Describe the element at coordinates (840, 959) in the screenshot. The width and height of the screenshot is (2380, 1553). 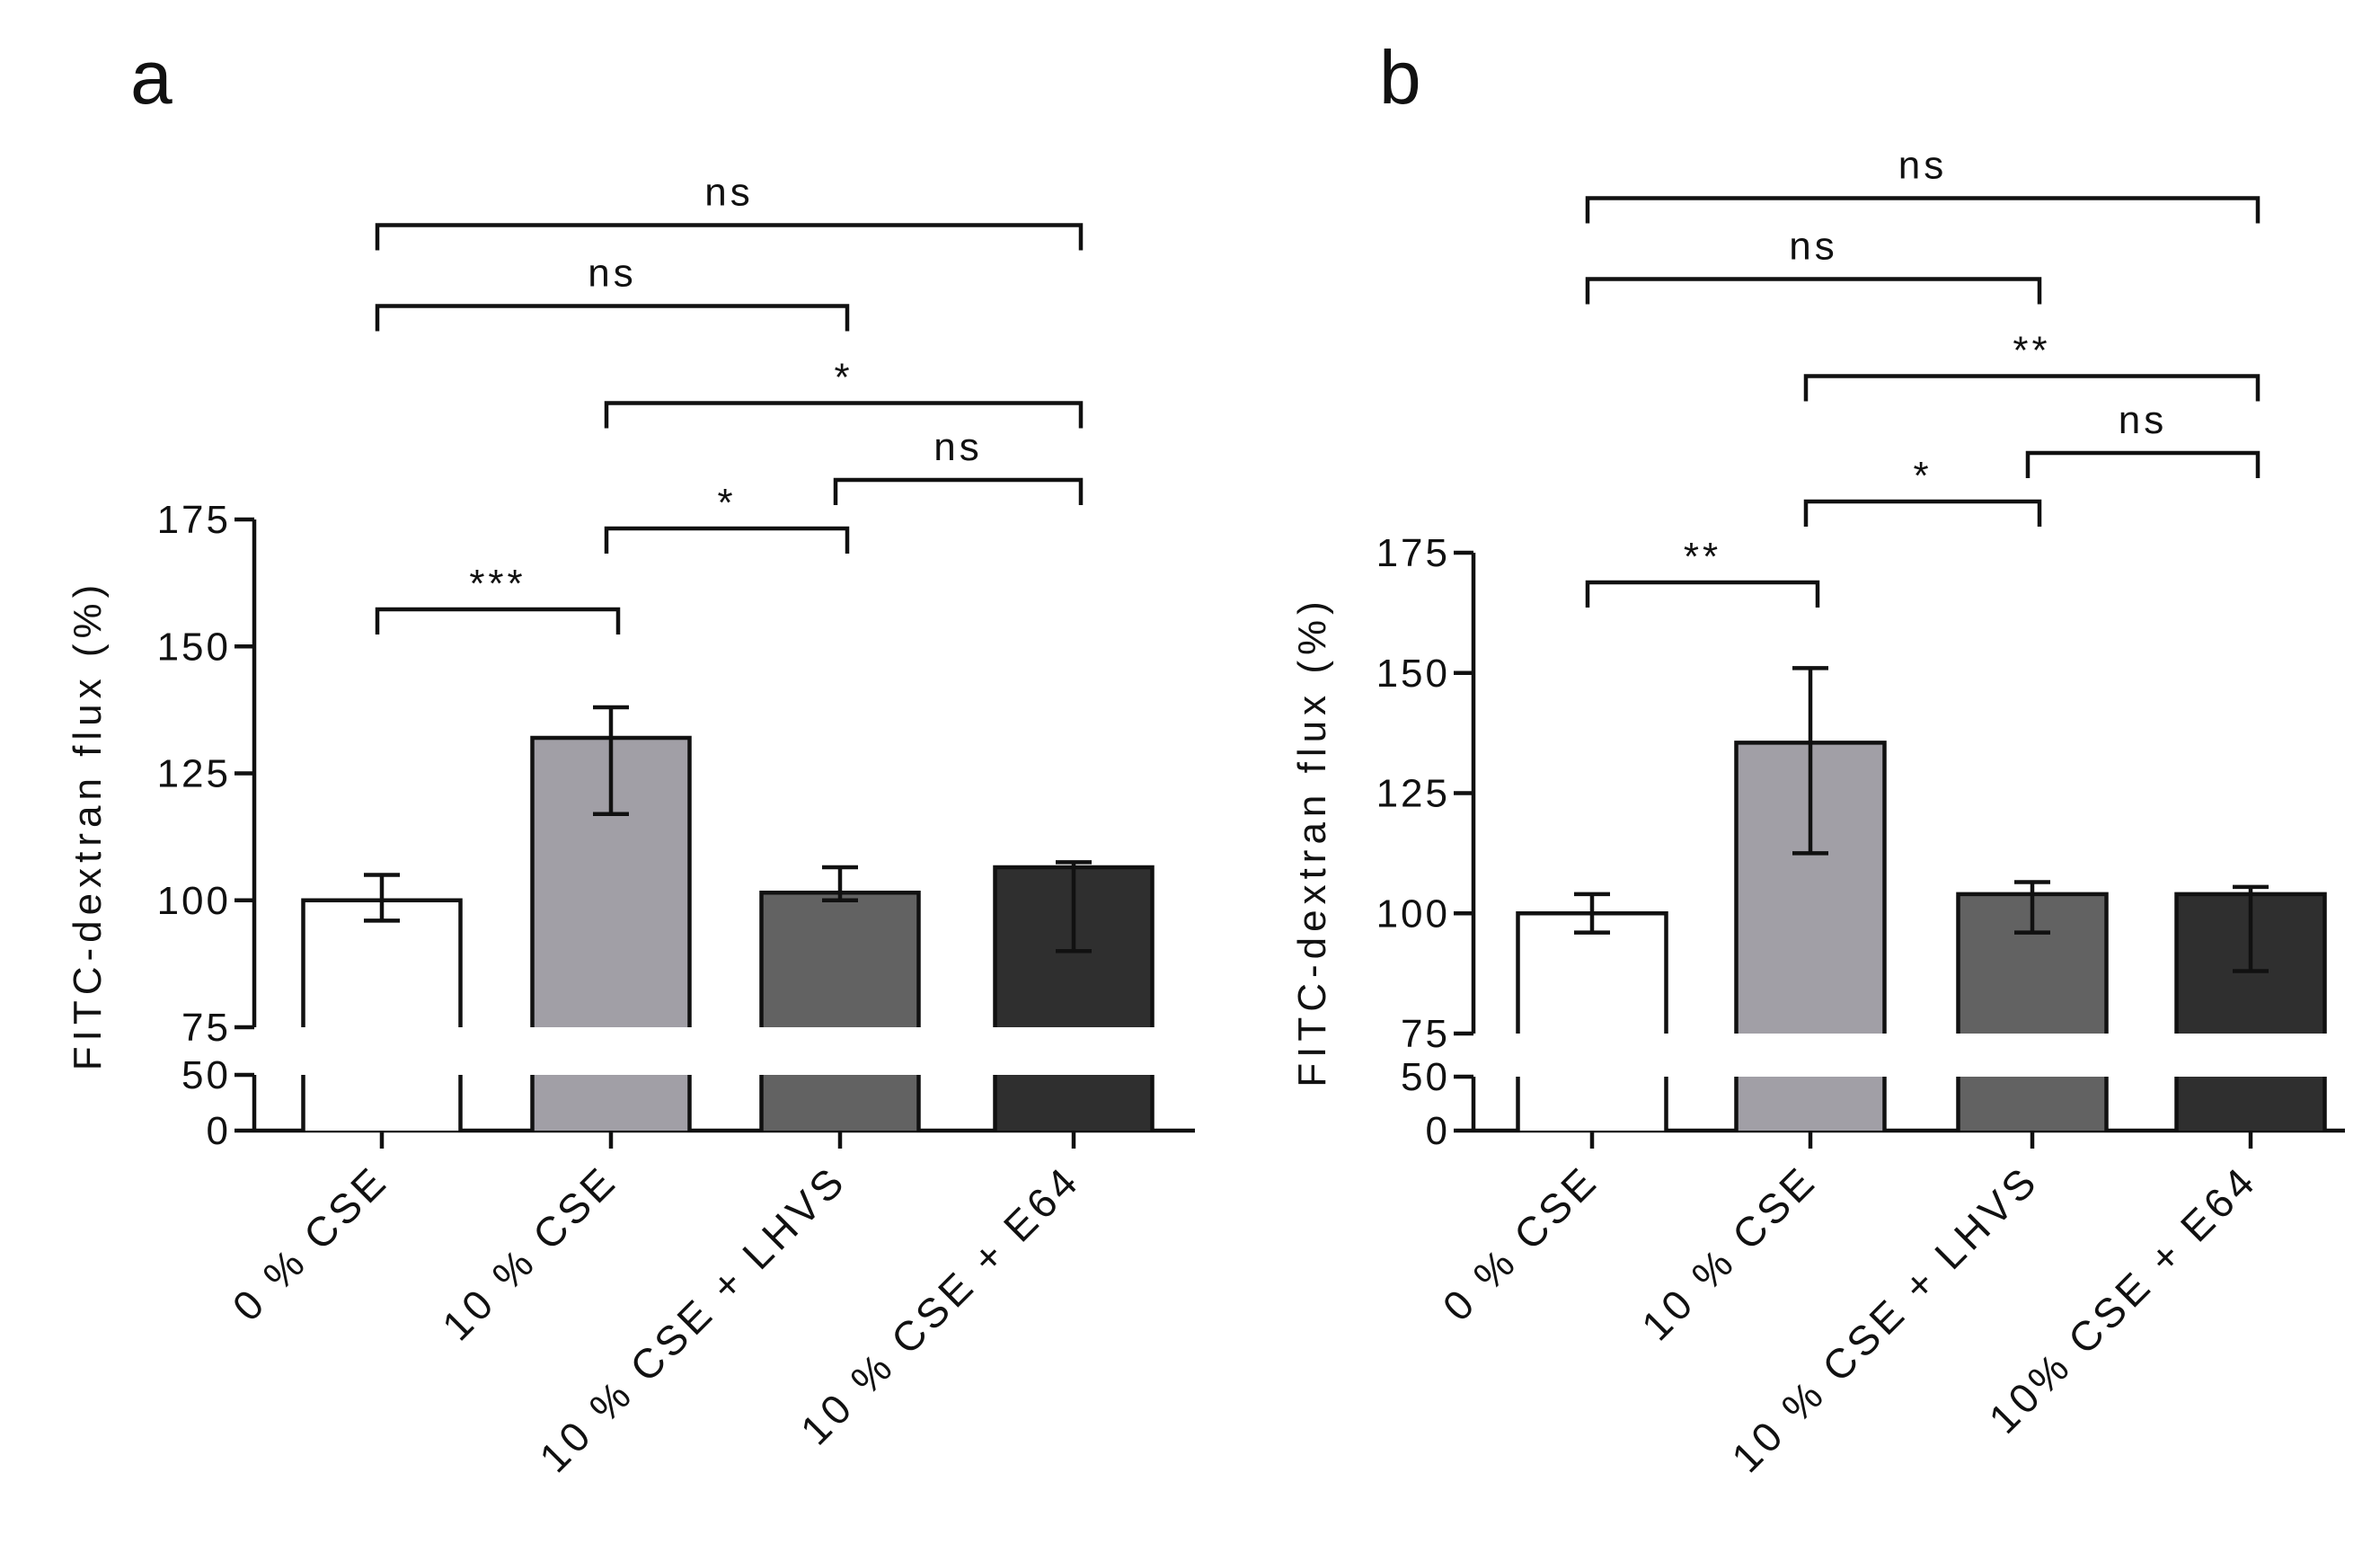
I see `bar-upper` at that location.